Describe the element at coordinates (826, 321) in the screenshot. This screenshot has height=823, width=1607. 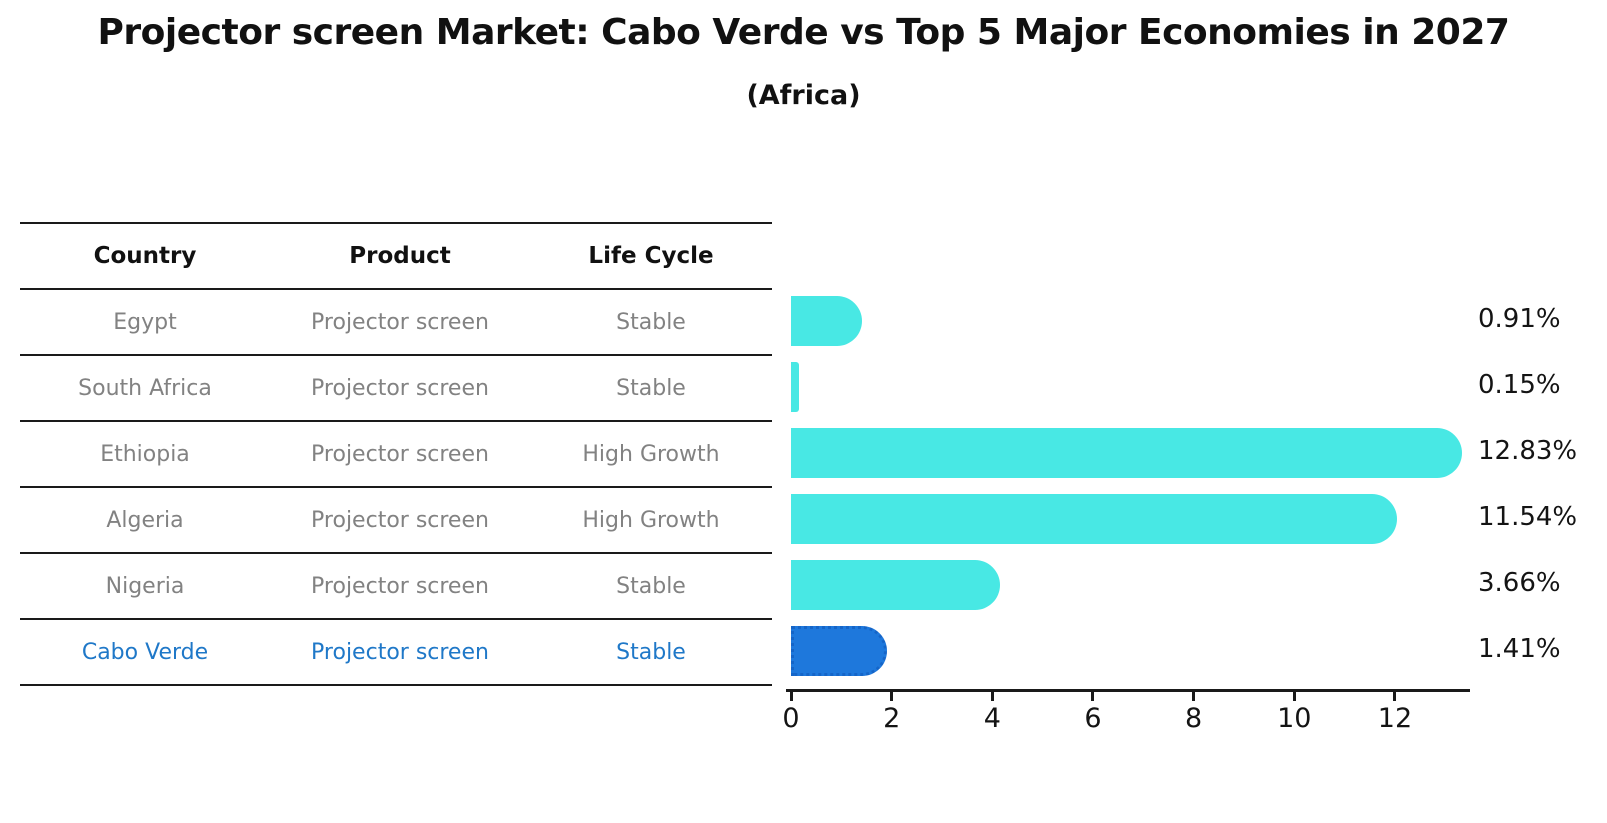
I see `bar-egypt` at that location.